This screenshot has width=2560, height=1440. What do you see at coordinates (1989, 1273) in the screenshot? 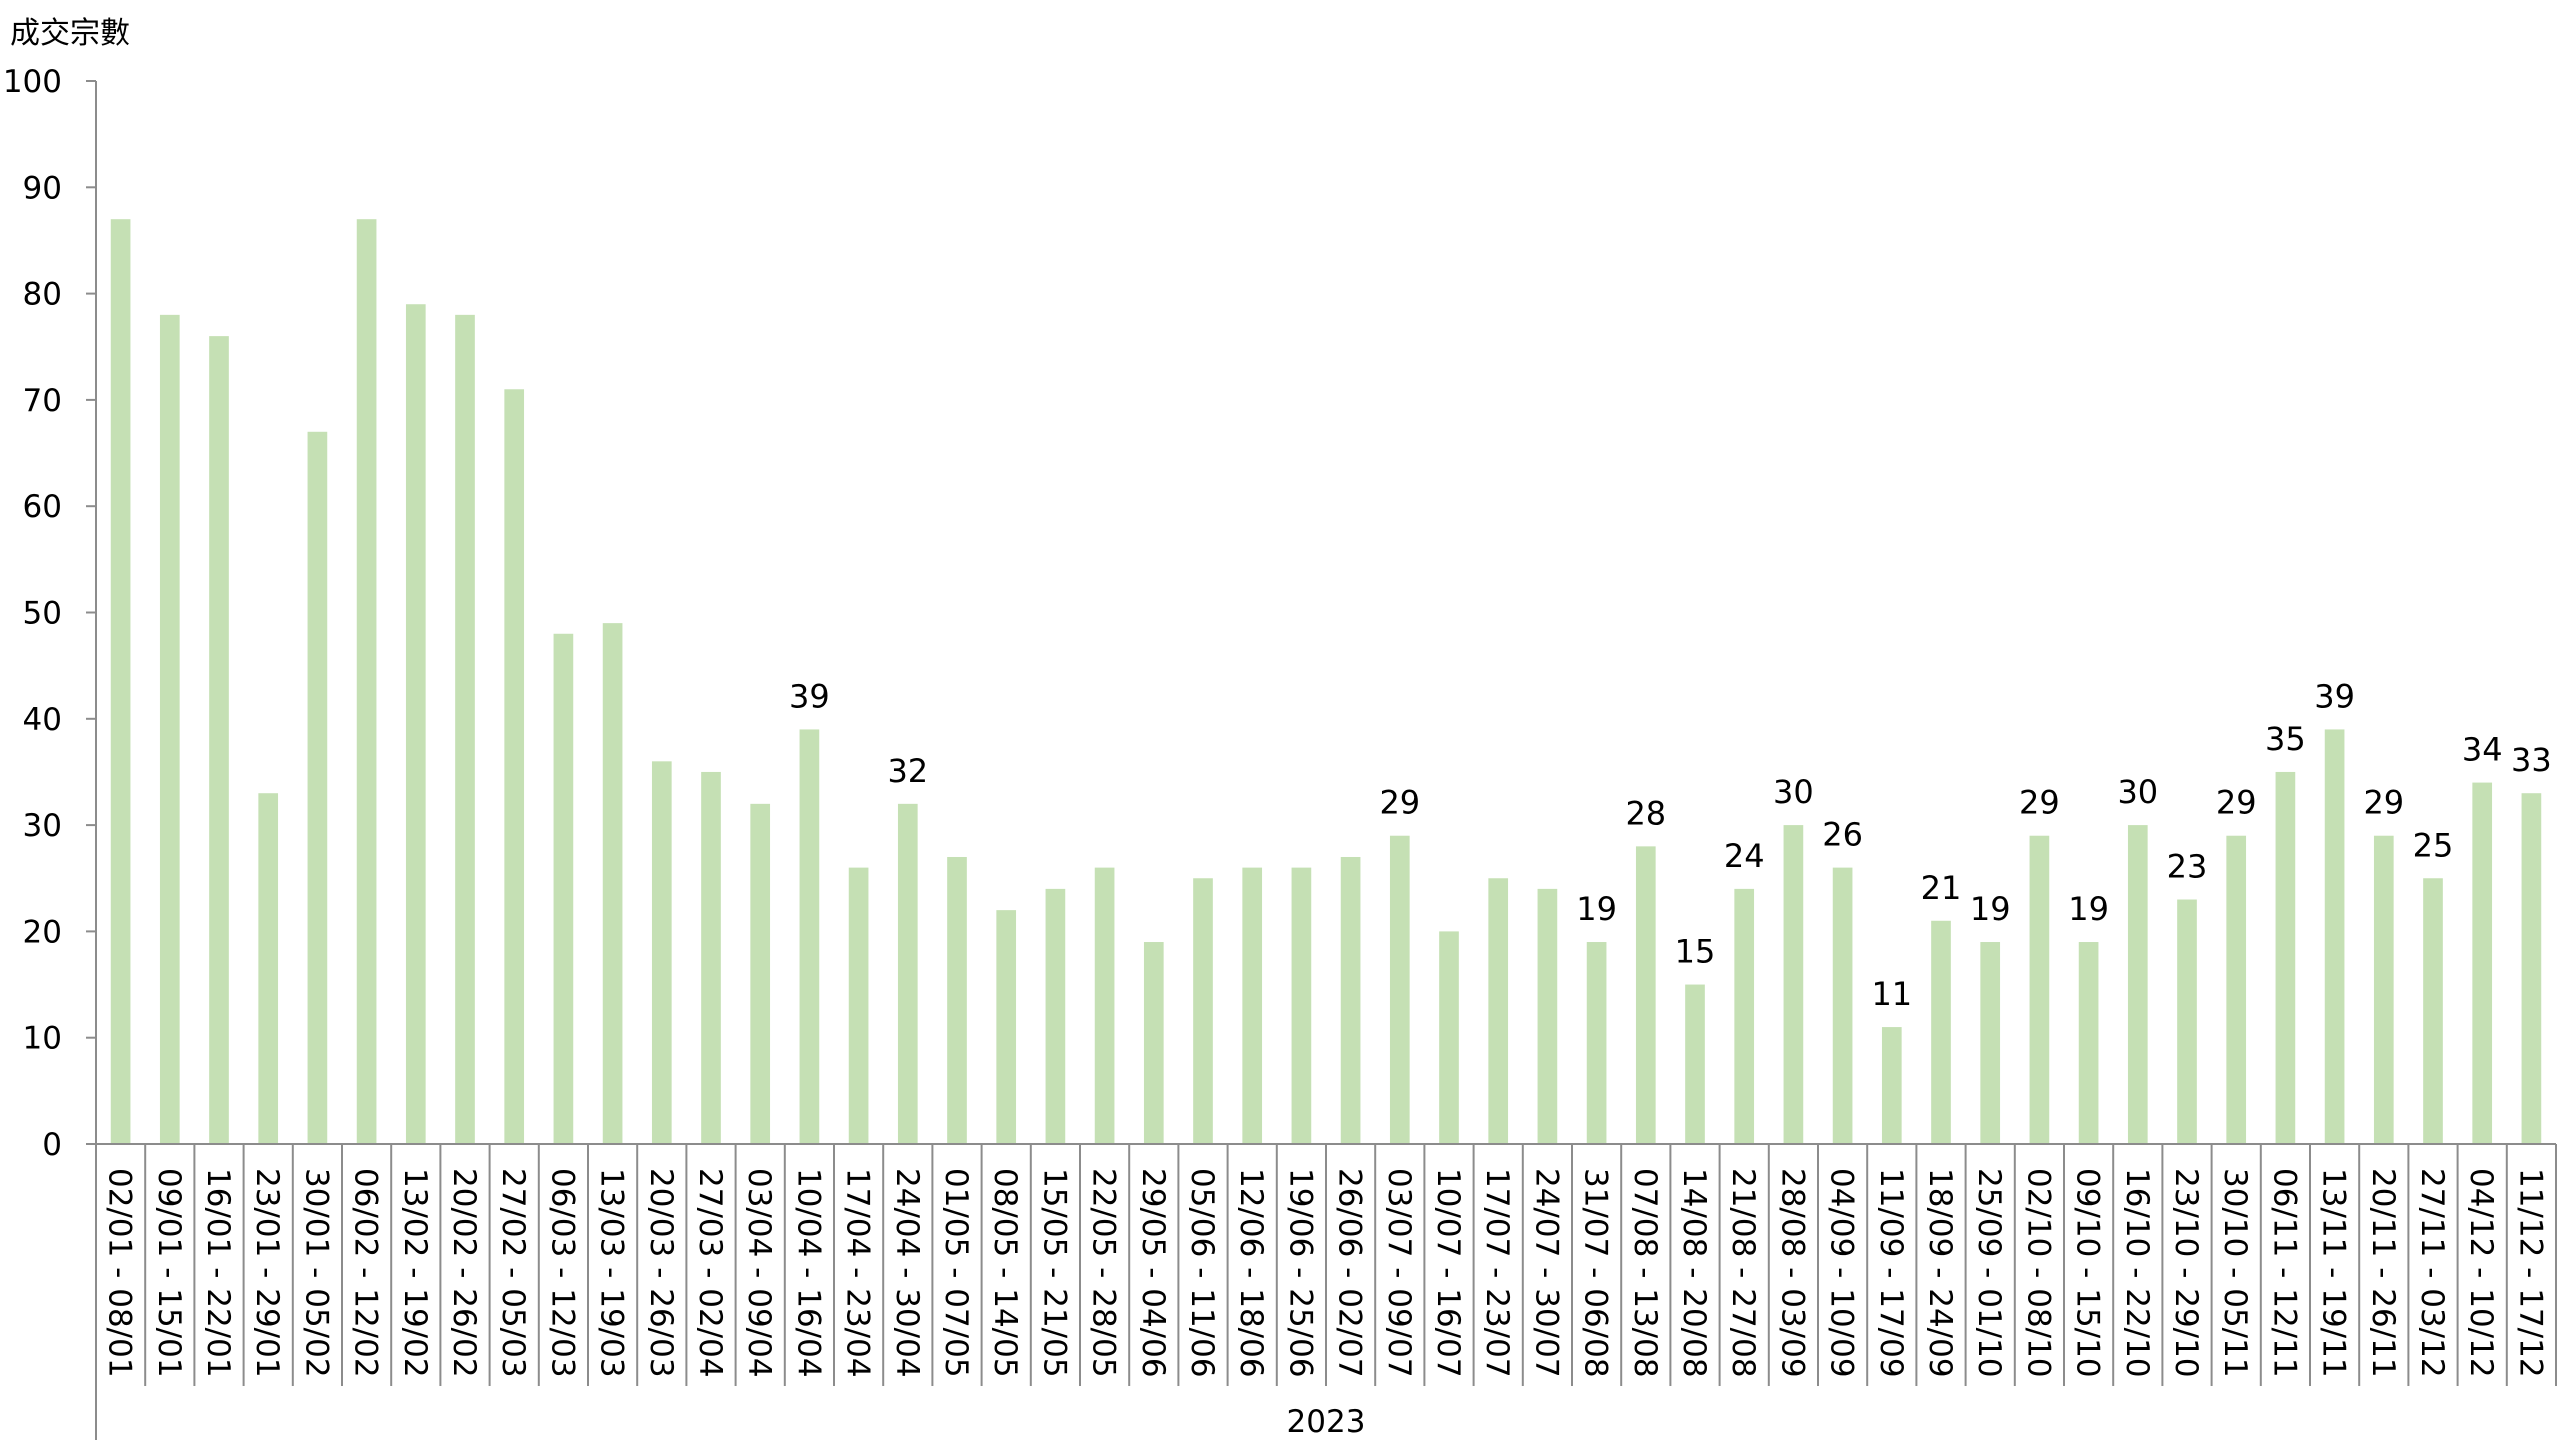
I see `x-tick-label: 25/09 - 01/10` at bounding box center [1989, 1273].